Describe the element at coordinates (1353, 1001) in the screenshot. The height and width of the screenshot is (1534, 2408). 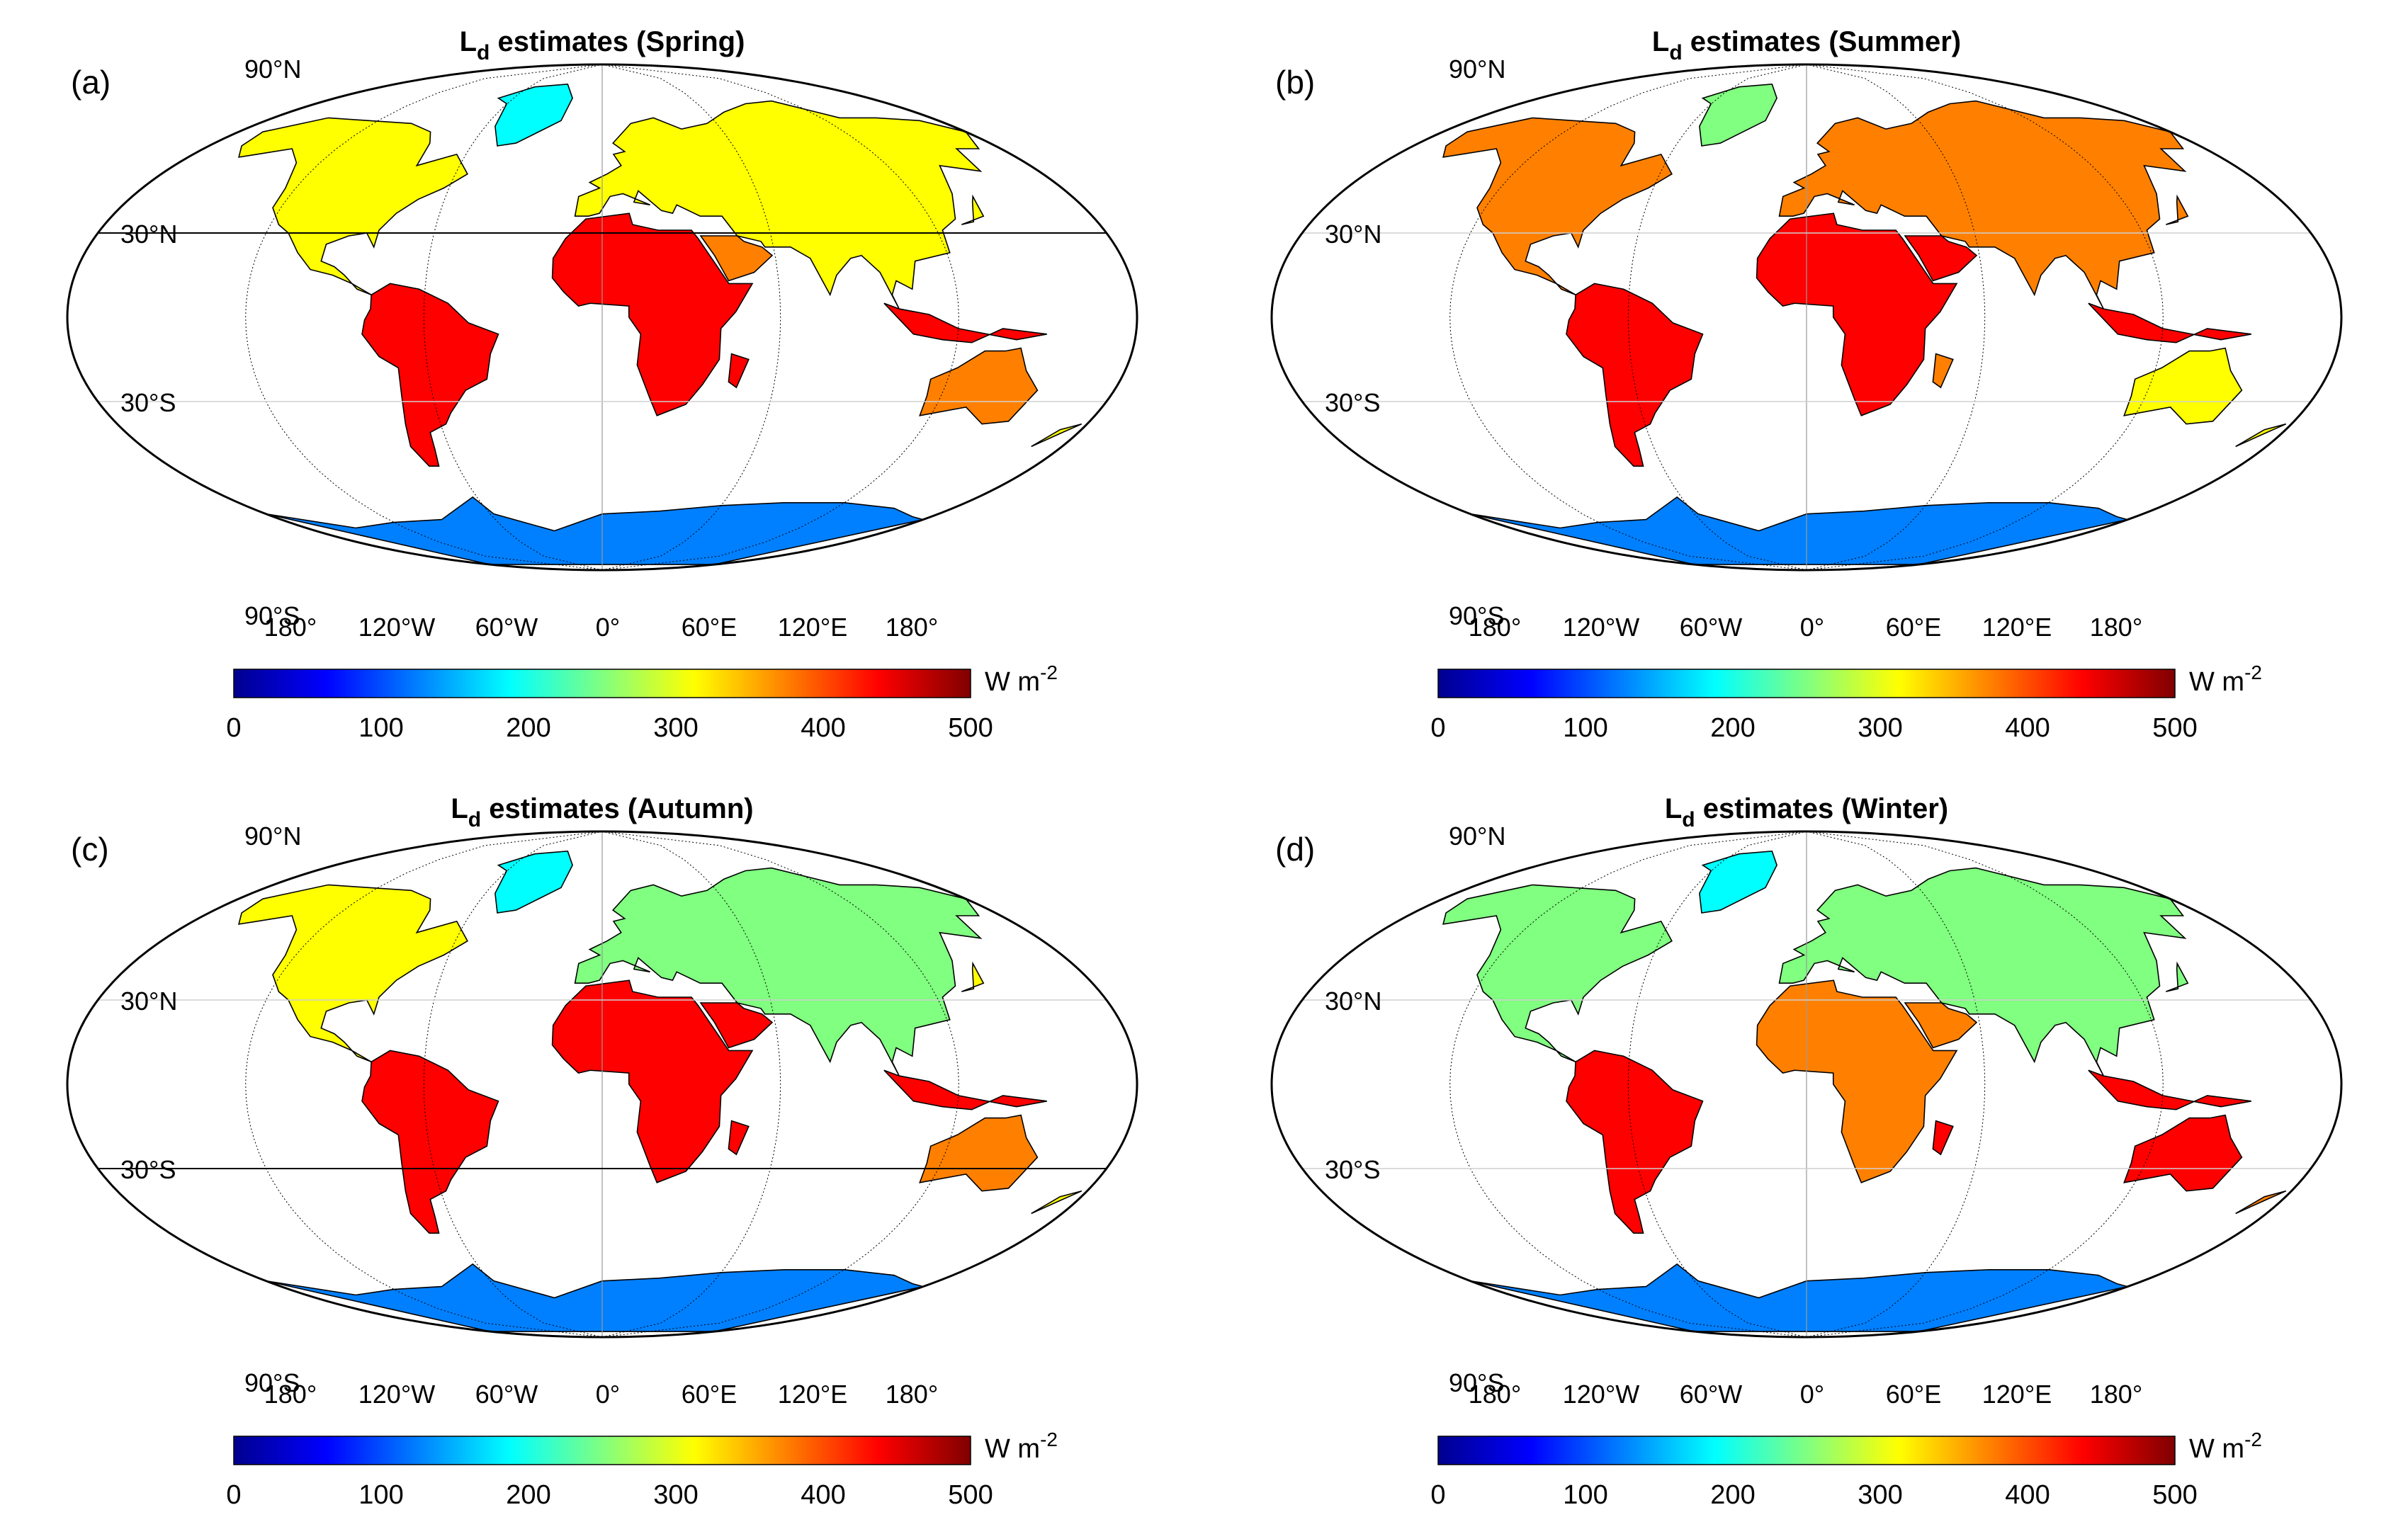
I see `lat-label: 30°N` at that location.